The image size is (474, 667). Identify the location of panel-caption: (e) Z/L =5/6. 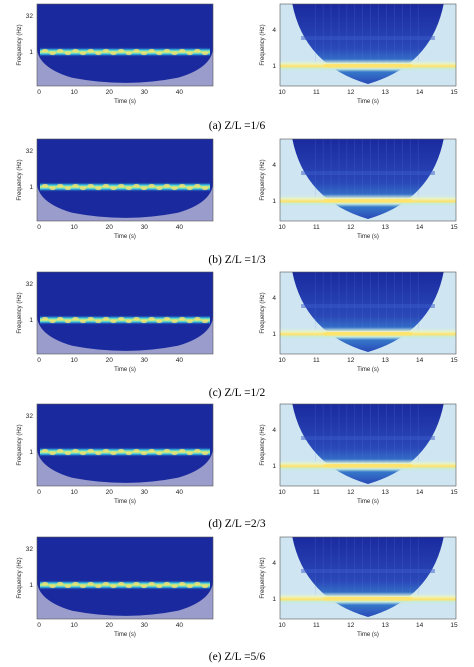
(237, 657).